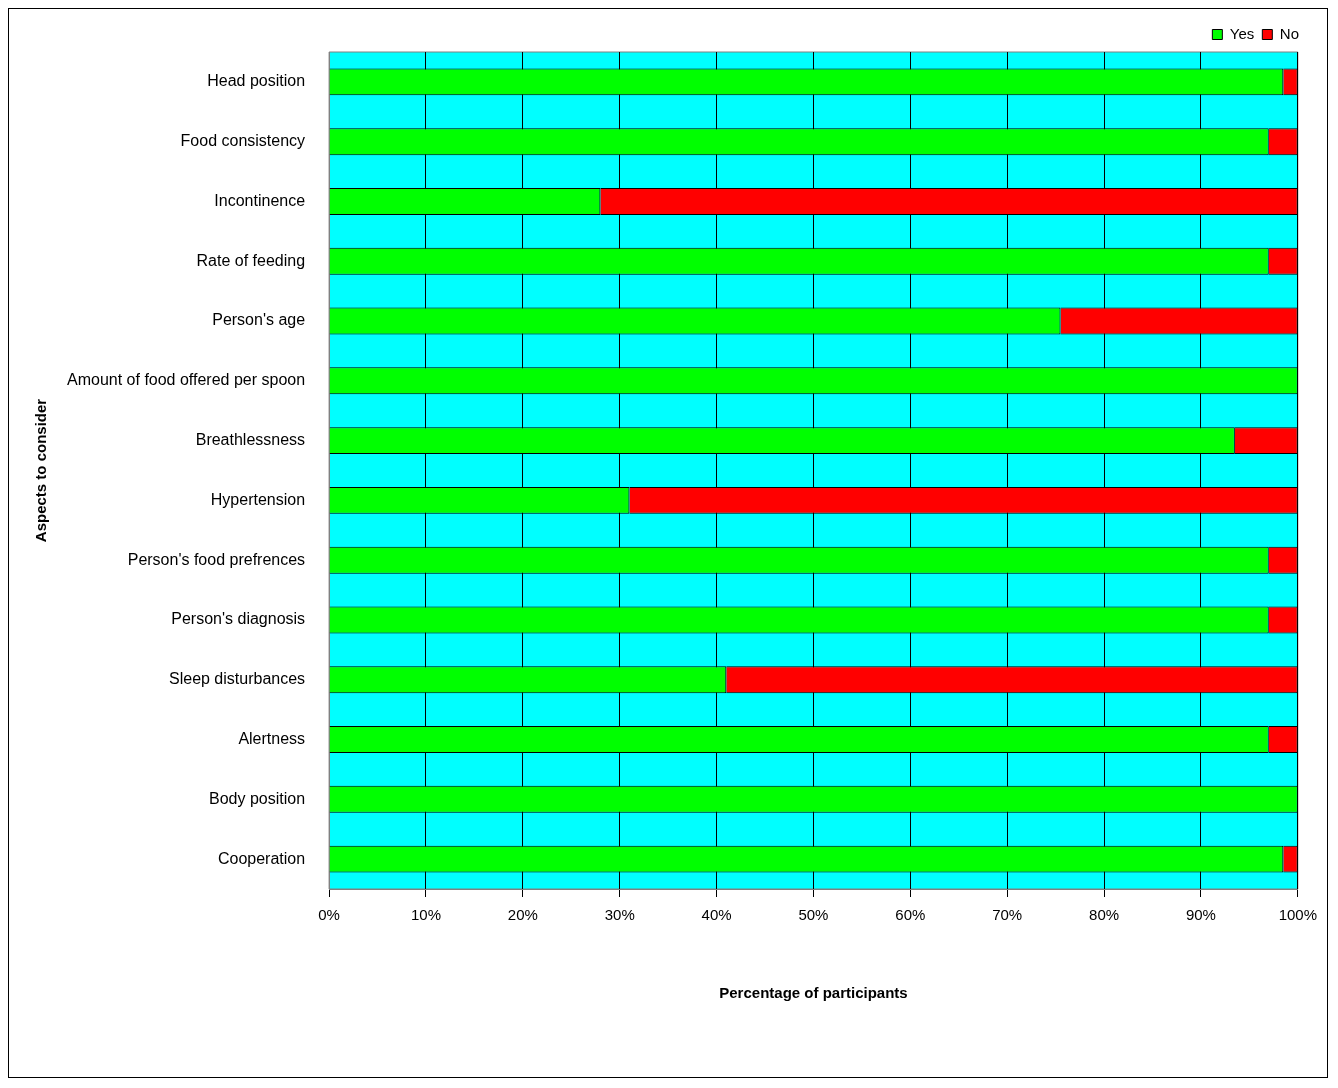 The height and width of the screenshot is (1088, 1338). I want to click on x-tick-label: 100%, so click(1298, 915).